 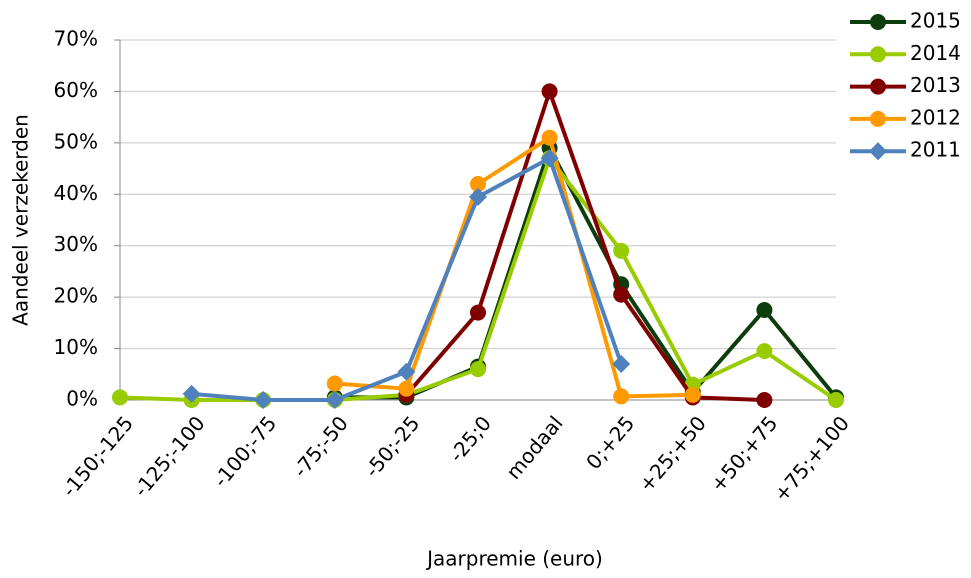 I want to click on y-tick-label: 60%, so click(x=76, y=90).